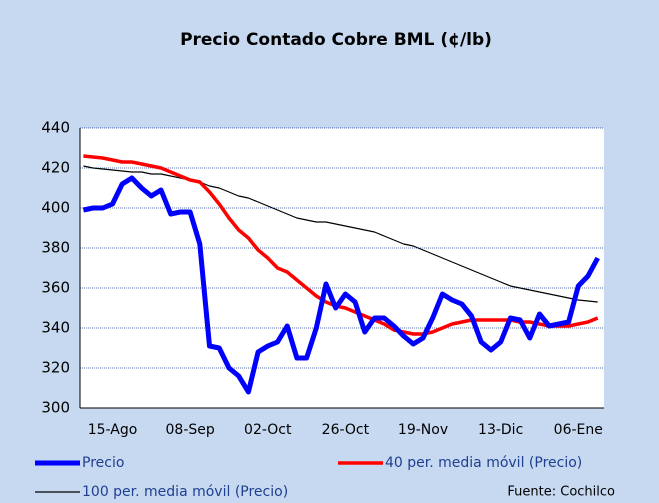 The image size is (659, 503). I want to click on x-tick-label: 08-Sep, so click(190, 430).